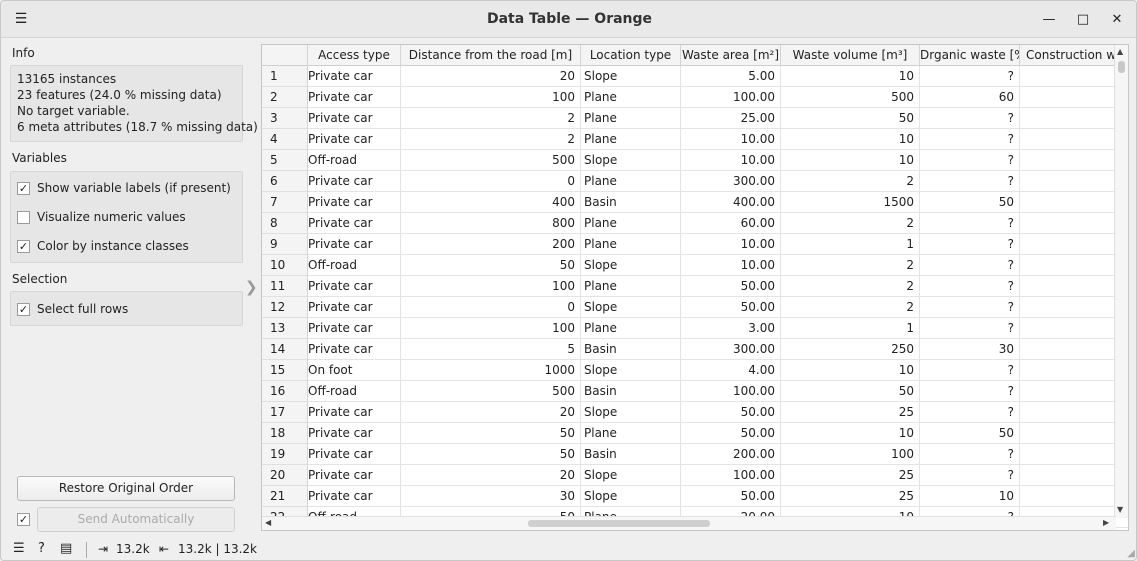 The height and width of the screenshot is (561, 1137). Describe the element at coordinates (285, 181) in the screenshot. I see `row-header: 6` at that location.